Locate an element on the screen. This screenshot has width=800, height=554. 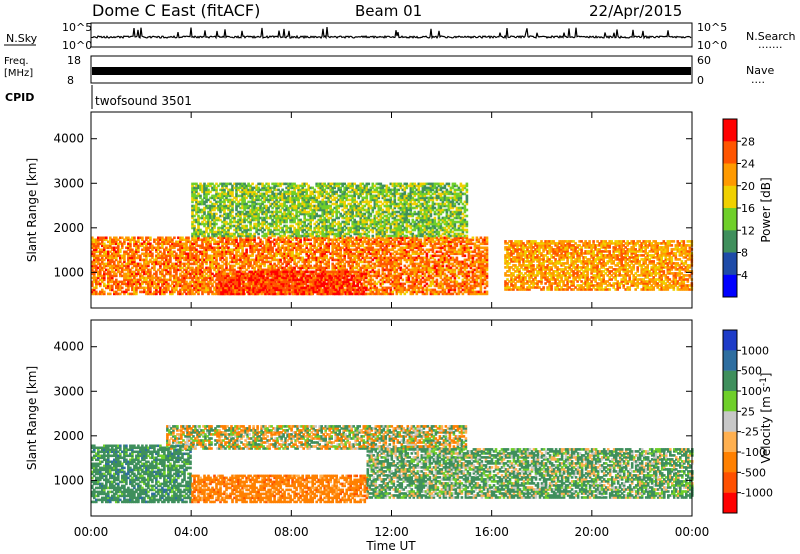
search-right-label: N.Search is located at coordinates (771, 36).